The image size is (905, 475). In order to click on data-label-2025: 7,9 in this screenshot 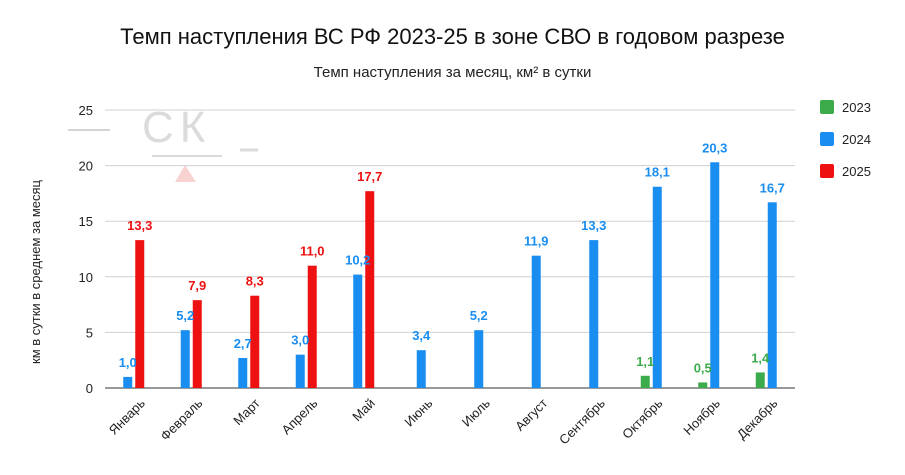, I will do `click(197, 285)`.